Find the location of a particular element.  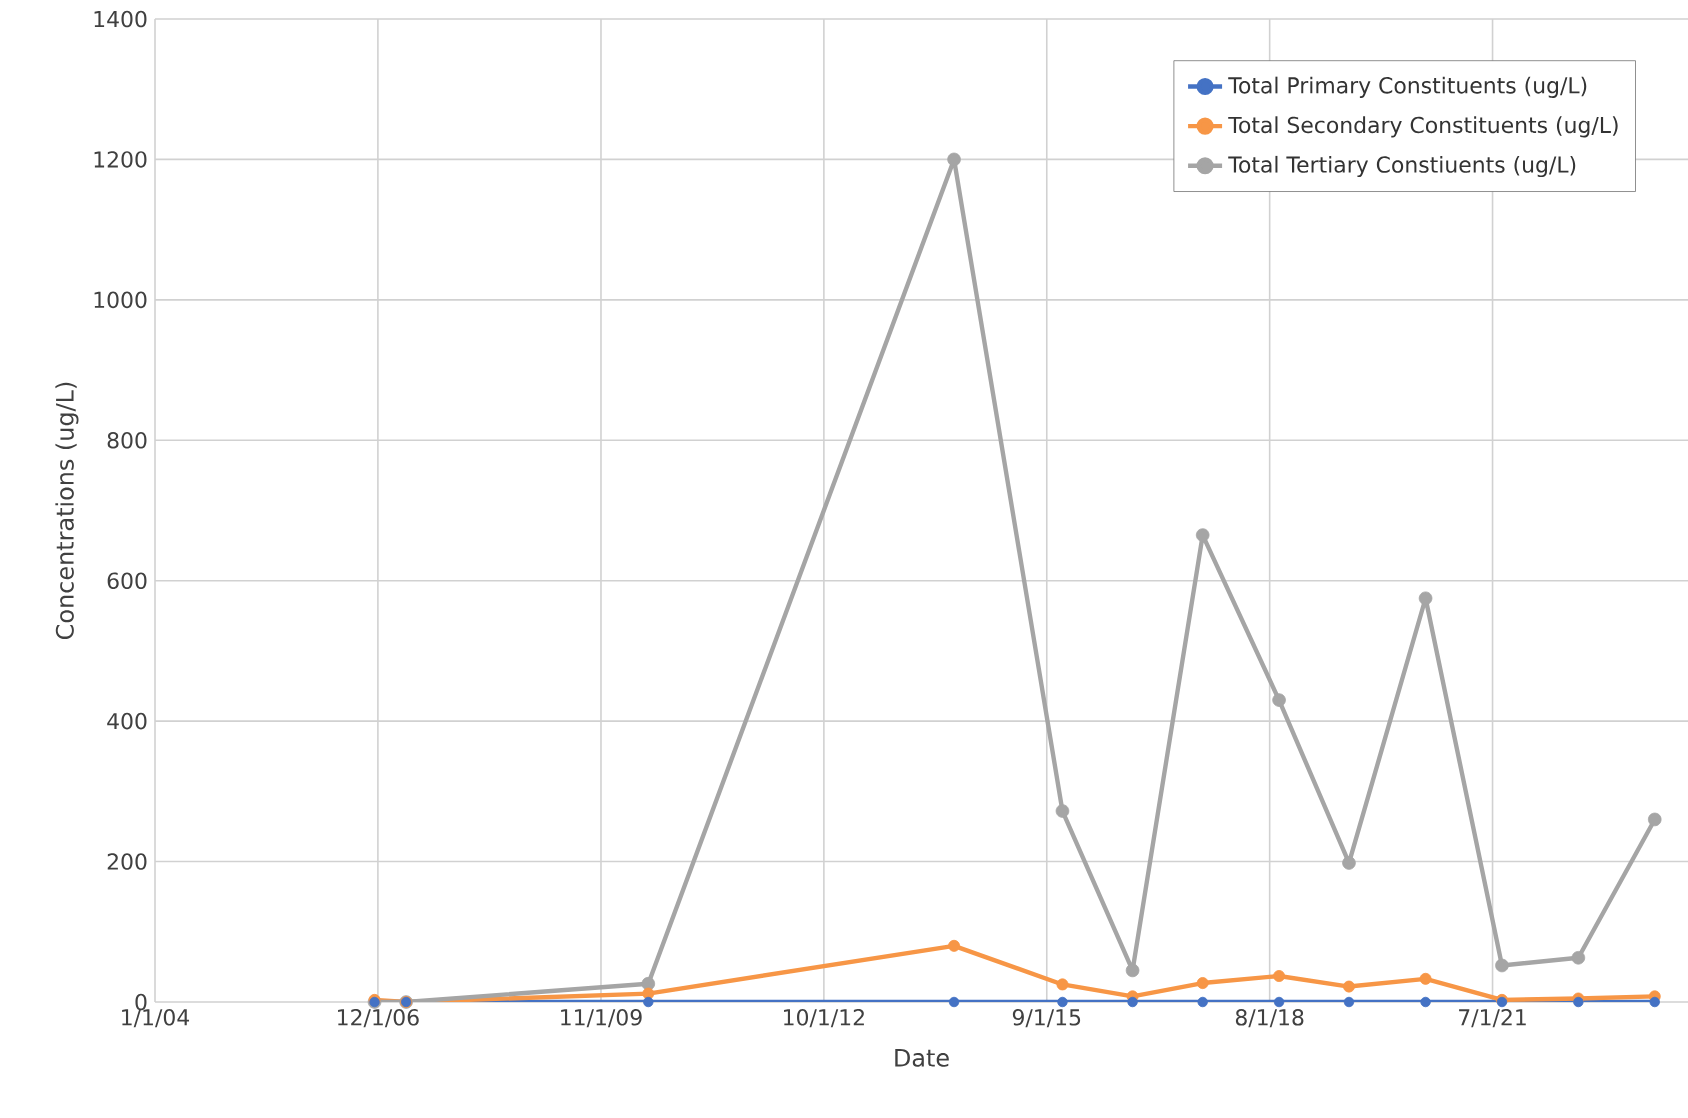

y-tick-label: 1200 is located at coordinates (120, 159).